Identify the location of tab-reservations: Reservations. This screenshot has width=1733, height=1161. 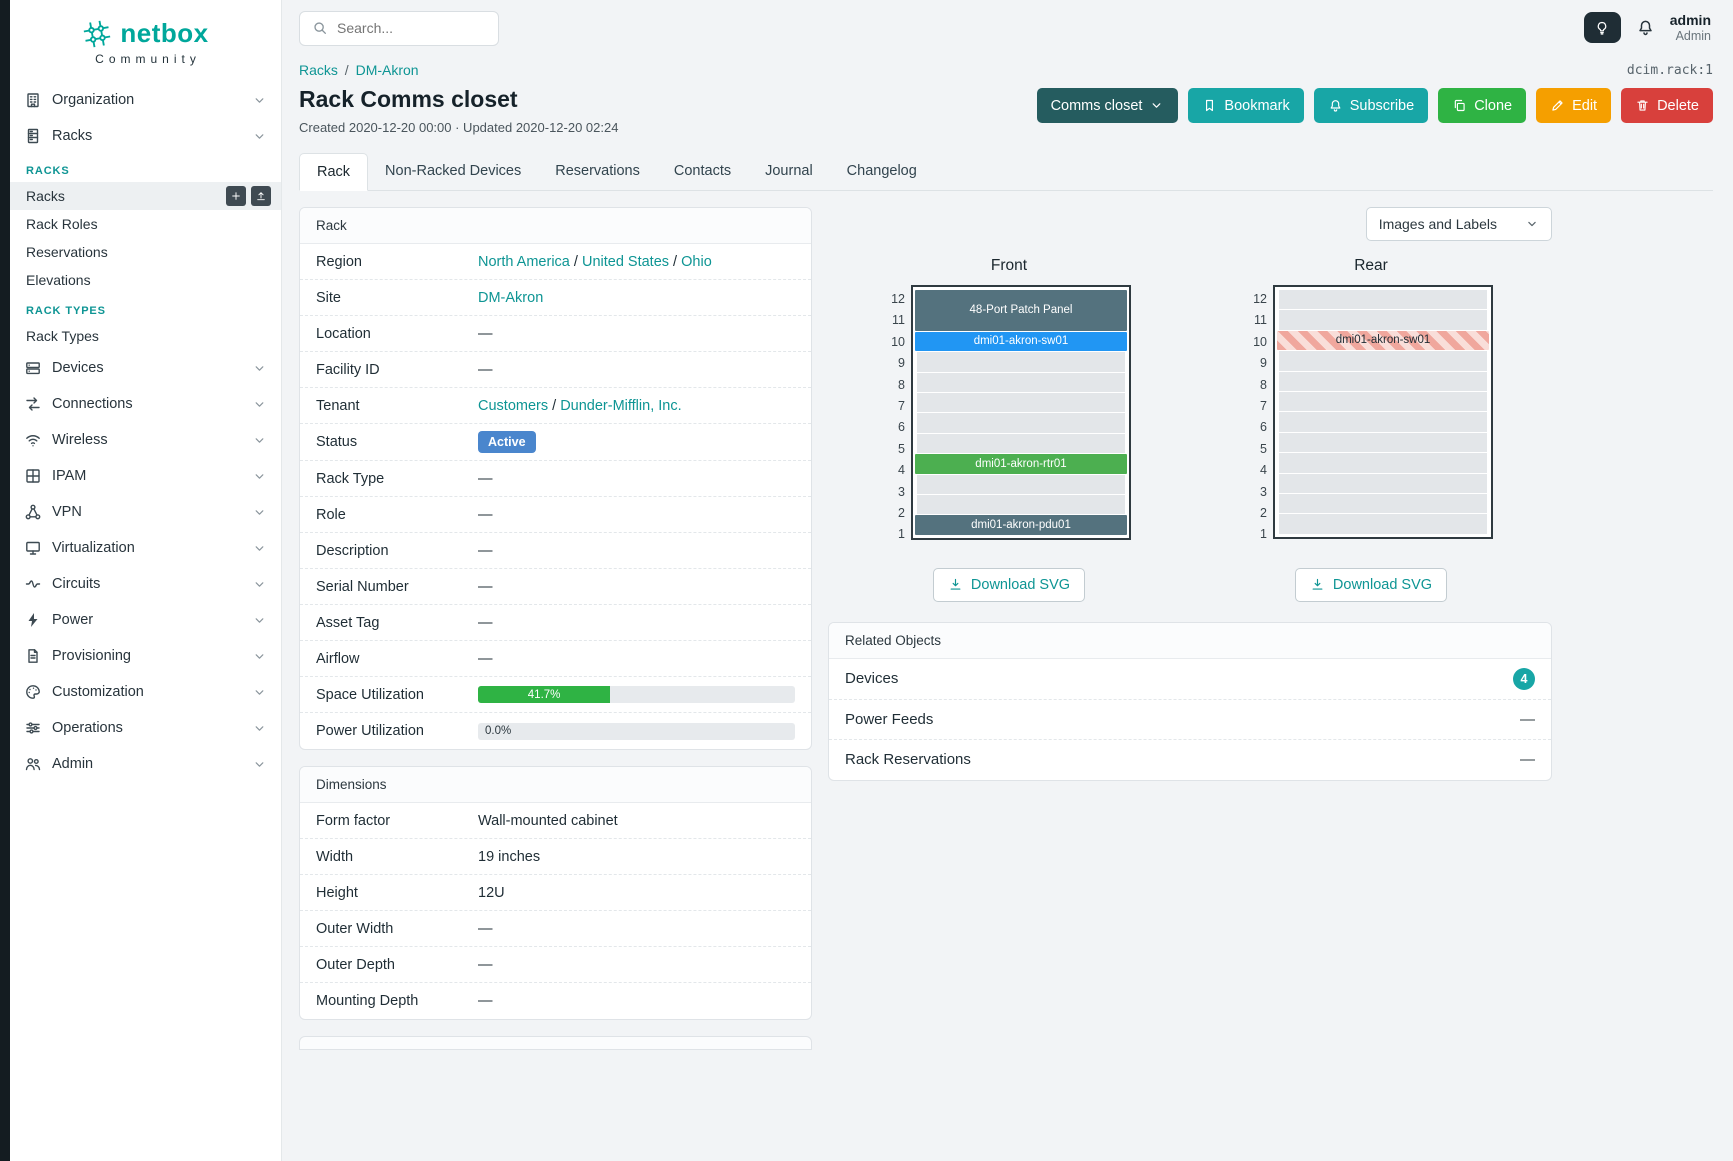
(597, 171).